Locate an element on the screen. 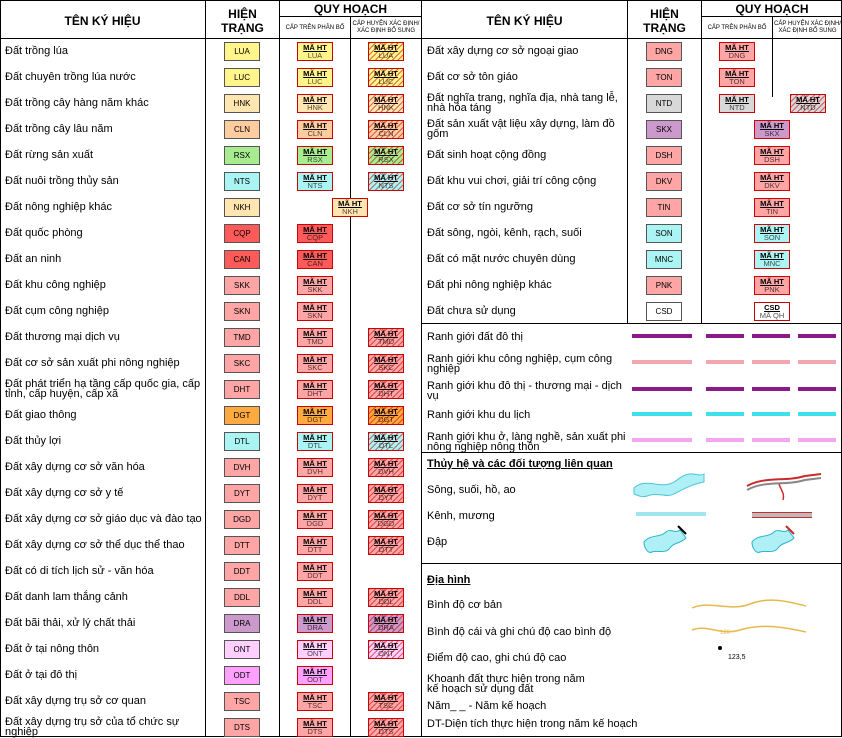 This screenshot has height=738, width=842. plan-code: SKN is located at coordinates (315, 315).